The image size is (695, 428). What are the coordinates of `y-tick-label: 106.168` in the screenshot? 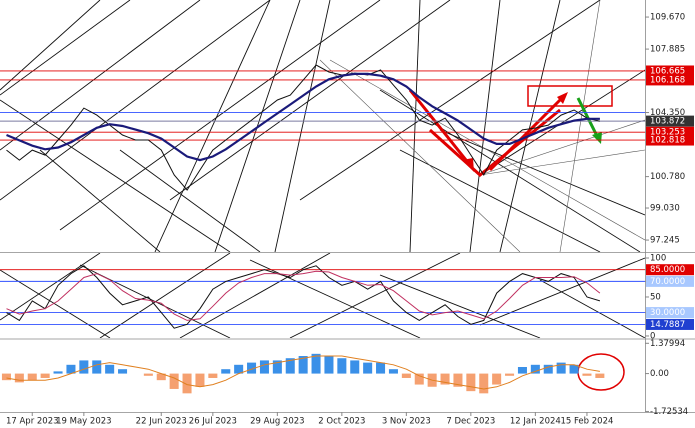 It's located at (667, 80).